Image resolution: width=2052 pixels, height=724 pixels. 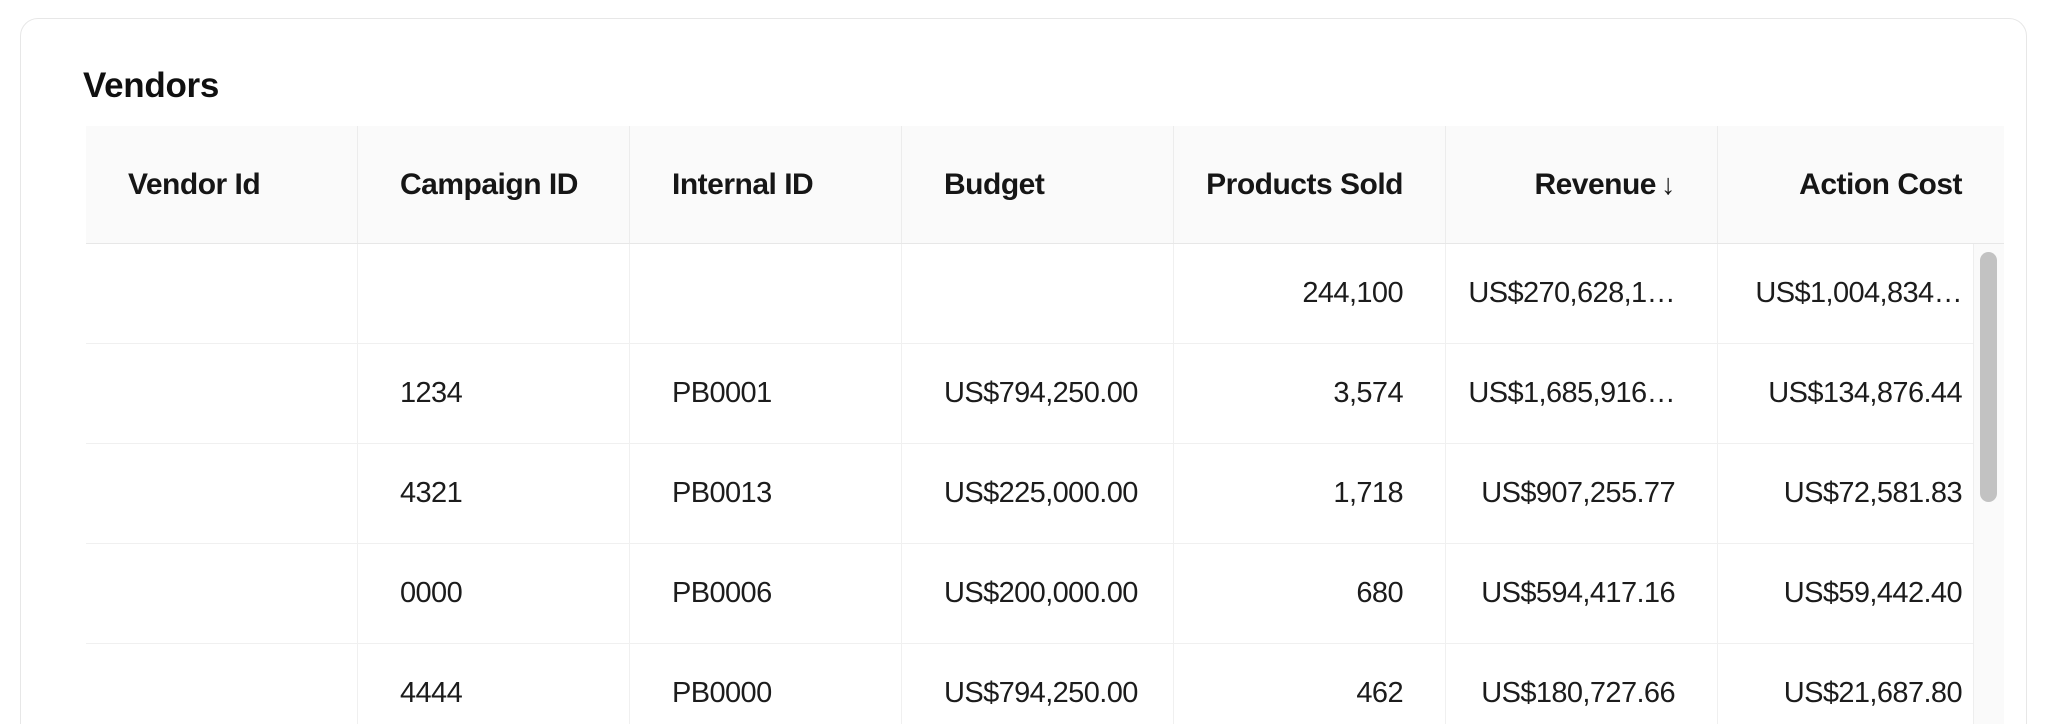 I want to click on vertical-scrollbar-track, so click(x=1988, y=484).